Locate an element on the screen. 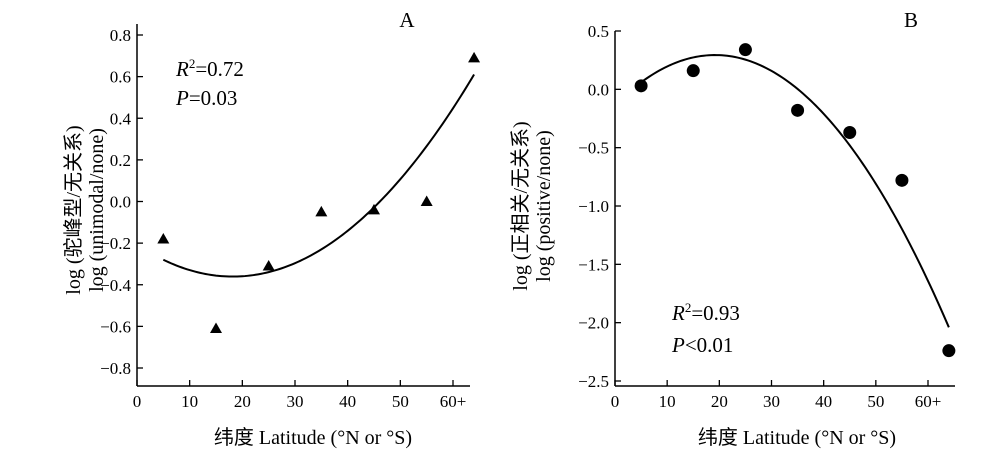 Image resolution: width=1000 pixels, height=462 pixels. panel-a-y-ticks: −0.8 −0.6 −0.4 −0.2 0.0 0.2 0.4 0.6 0.8 is located at coordinates (121, 202).